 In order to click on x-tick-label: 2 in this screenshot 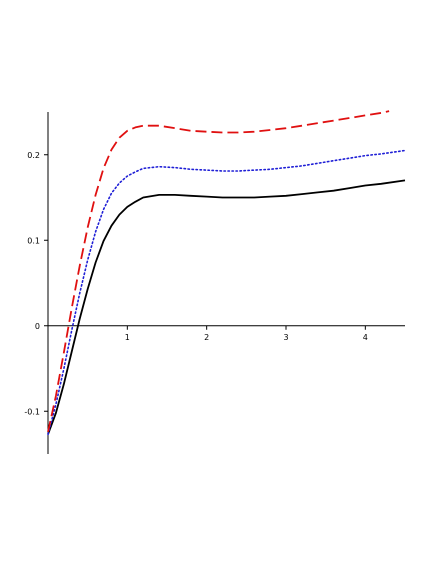, I will do `click(206, 337)`.